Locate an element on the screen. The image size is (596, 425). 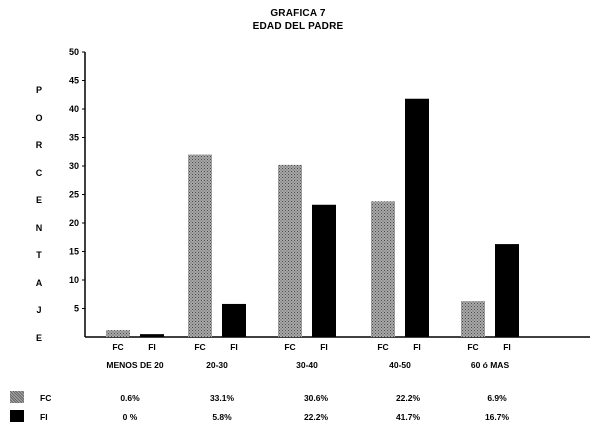
y-tick-label: 30 is located at coordinates (74, 166).